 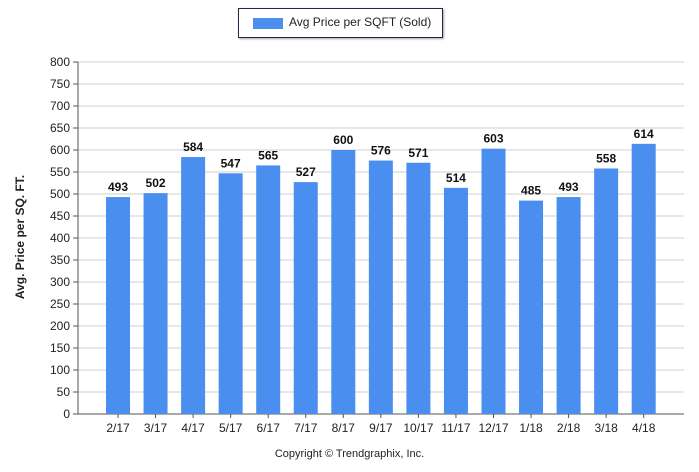 I want to click on data-label: 600, so click(x=343, y=140).